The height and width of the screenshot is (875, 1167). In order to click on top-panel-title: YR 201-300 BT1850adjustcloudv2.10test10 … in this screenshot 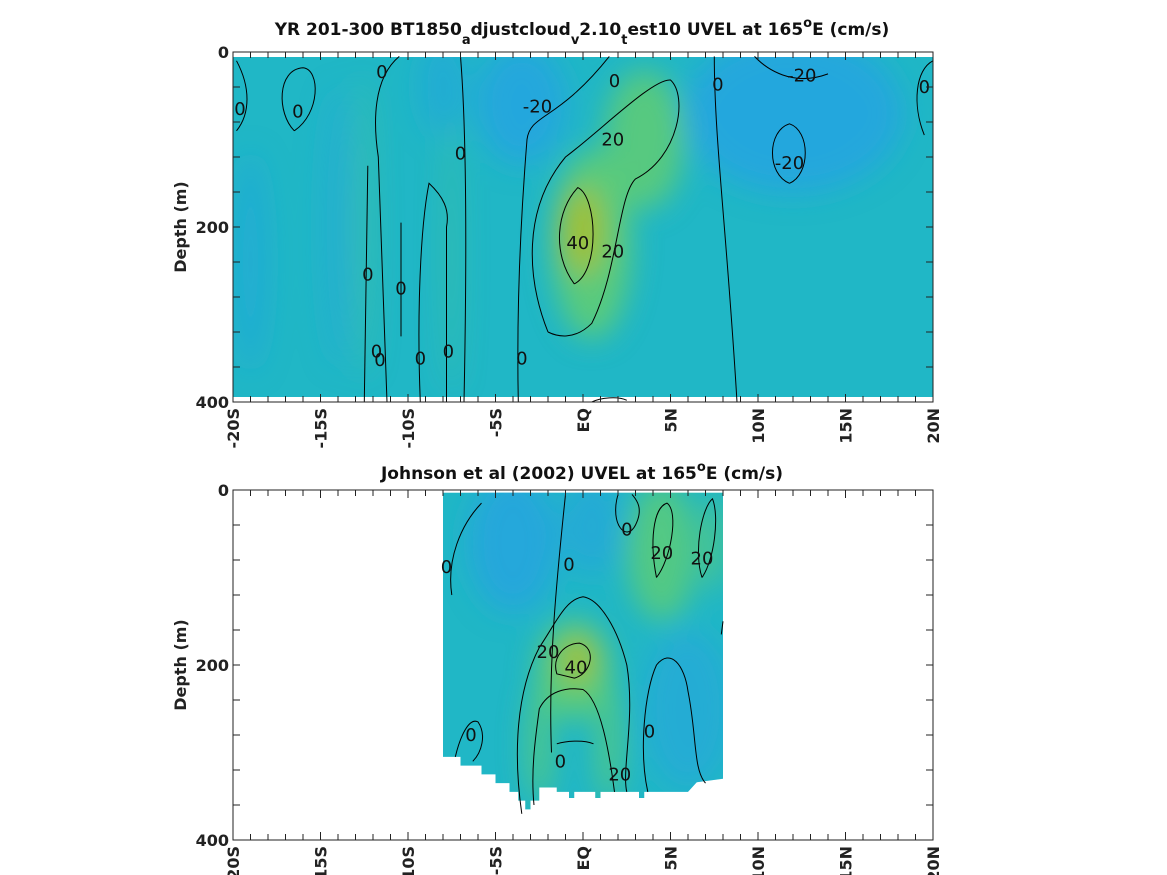, I will do `click(582, 32)`.